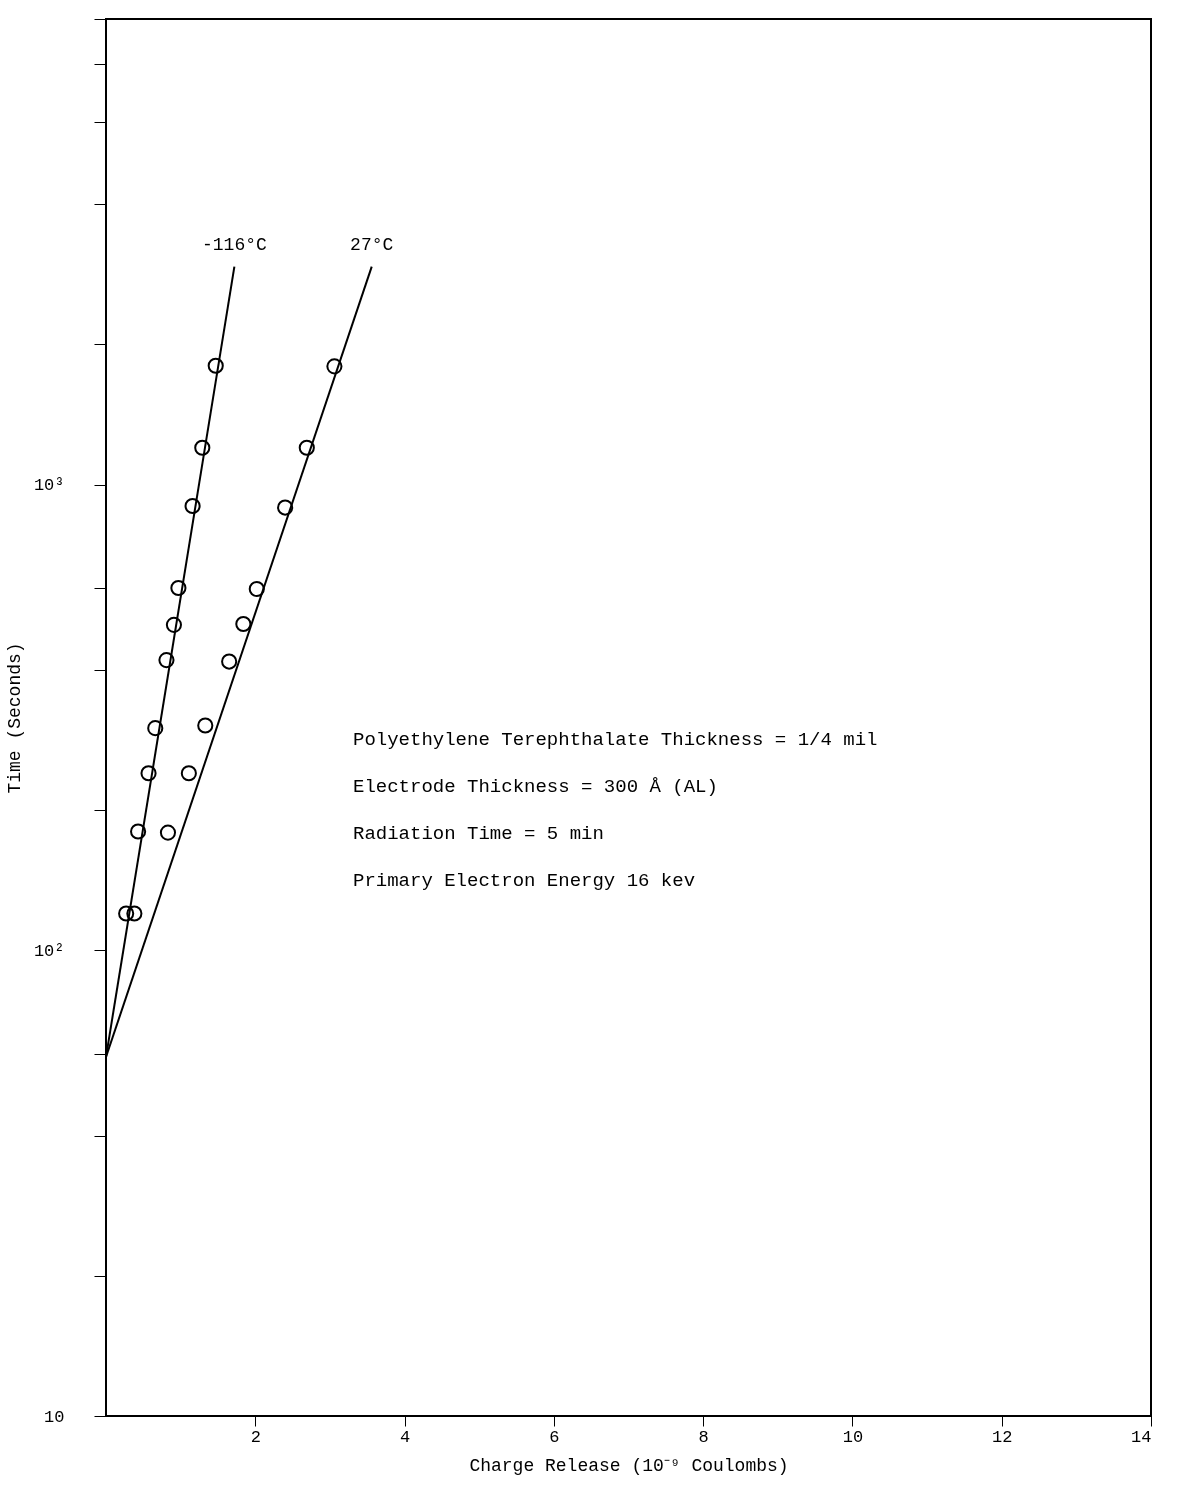 The image size is (1189, 1505). Describe the element at coordinates (54, 1417) in the screenshot. I see `y-tick-label: 10` at that location.